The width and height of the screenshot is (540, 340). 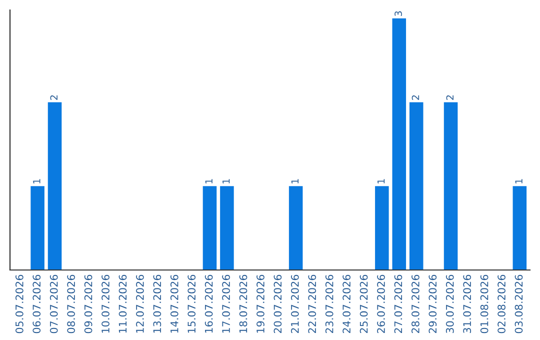 What do you see at coordinates (467, 304) in the screenshot?
I see `x-tick-label: 31.07.2026` at bounding box center [467, 304].